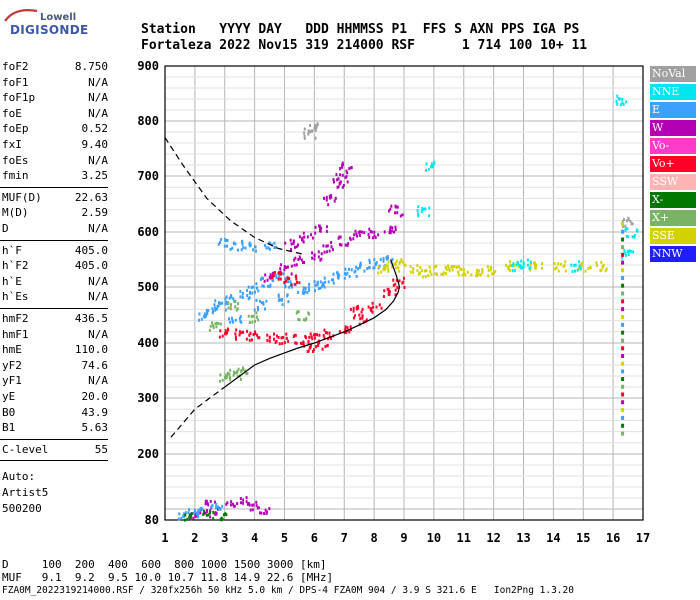 The height and width of the screenshot is (600, 700). I want to click on param-value: 3.25, so click(95, 176).